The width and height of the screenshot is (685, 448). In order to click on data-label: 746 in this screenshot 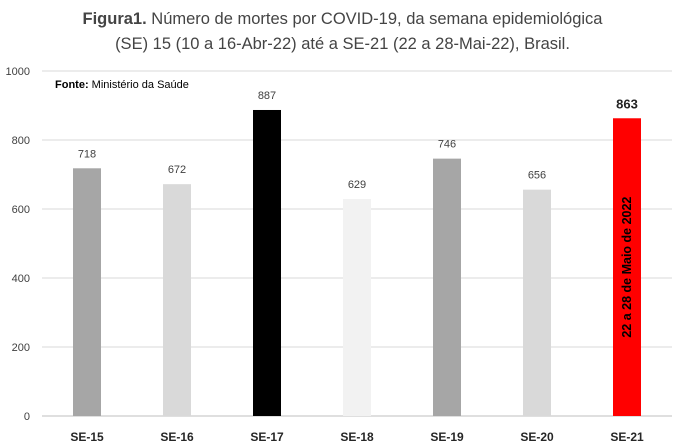, I will do `click(447, 145)`.